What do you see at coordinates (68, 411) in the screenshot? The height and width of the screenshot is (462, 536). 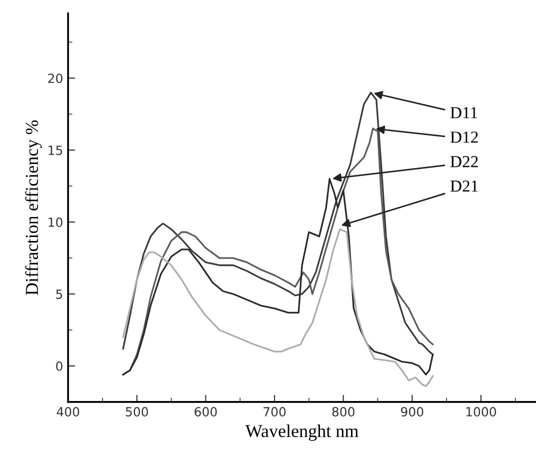 I see `x-tick-label: 400` at bounding box center [68, 411].